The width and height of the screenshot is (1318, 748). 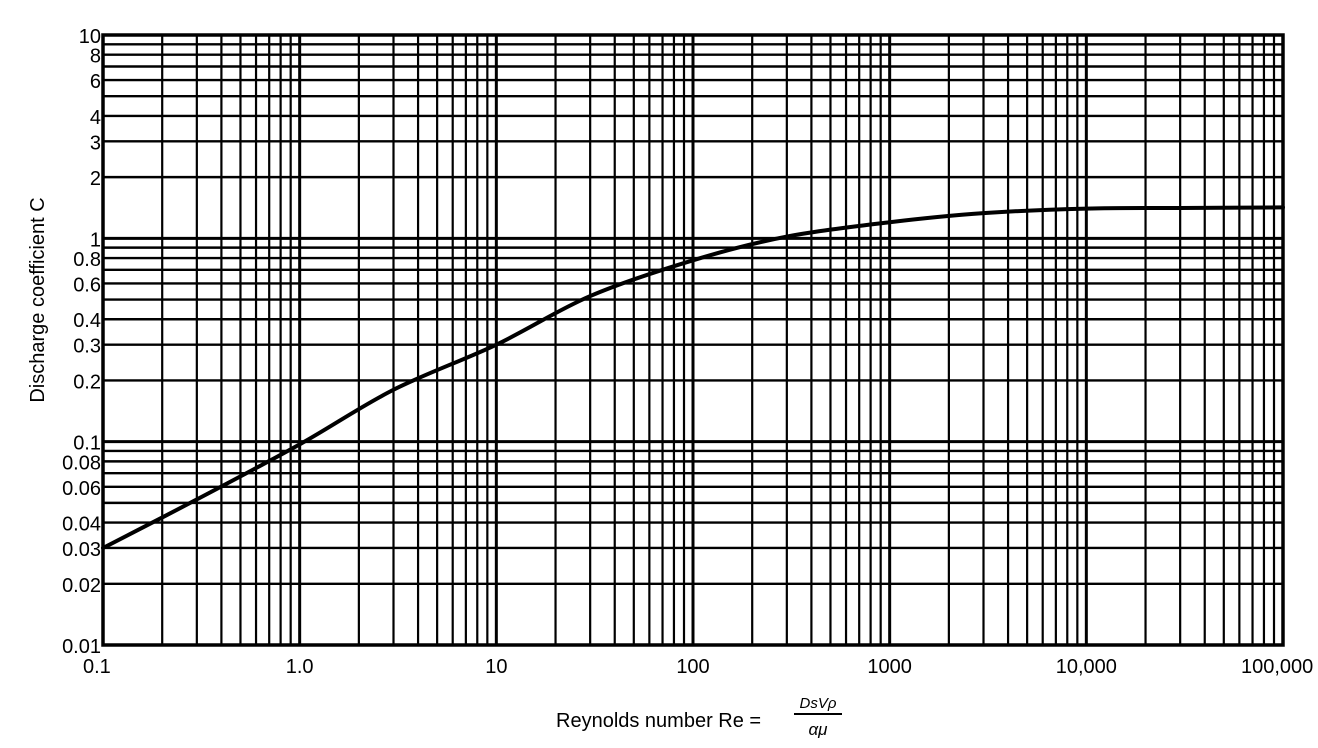 What do you see at coordinates (38, 299) in the screenshot?
I see `y-axis-label: Discharge coefficient C` at bounding box center [38, 299].